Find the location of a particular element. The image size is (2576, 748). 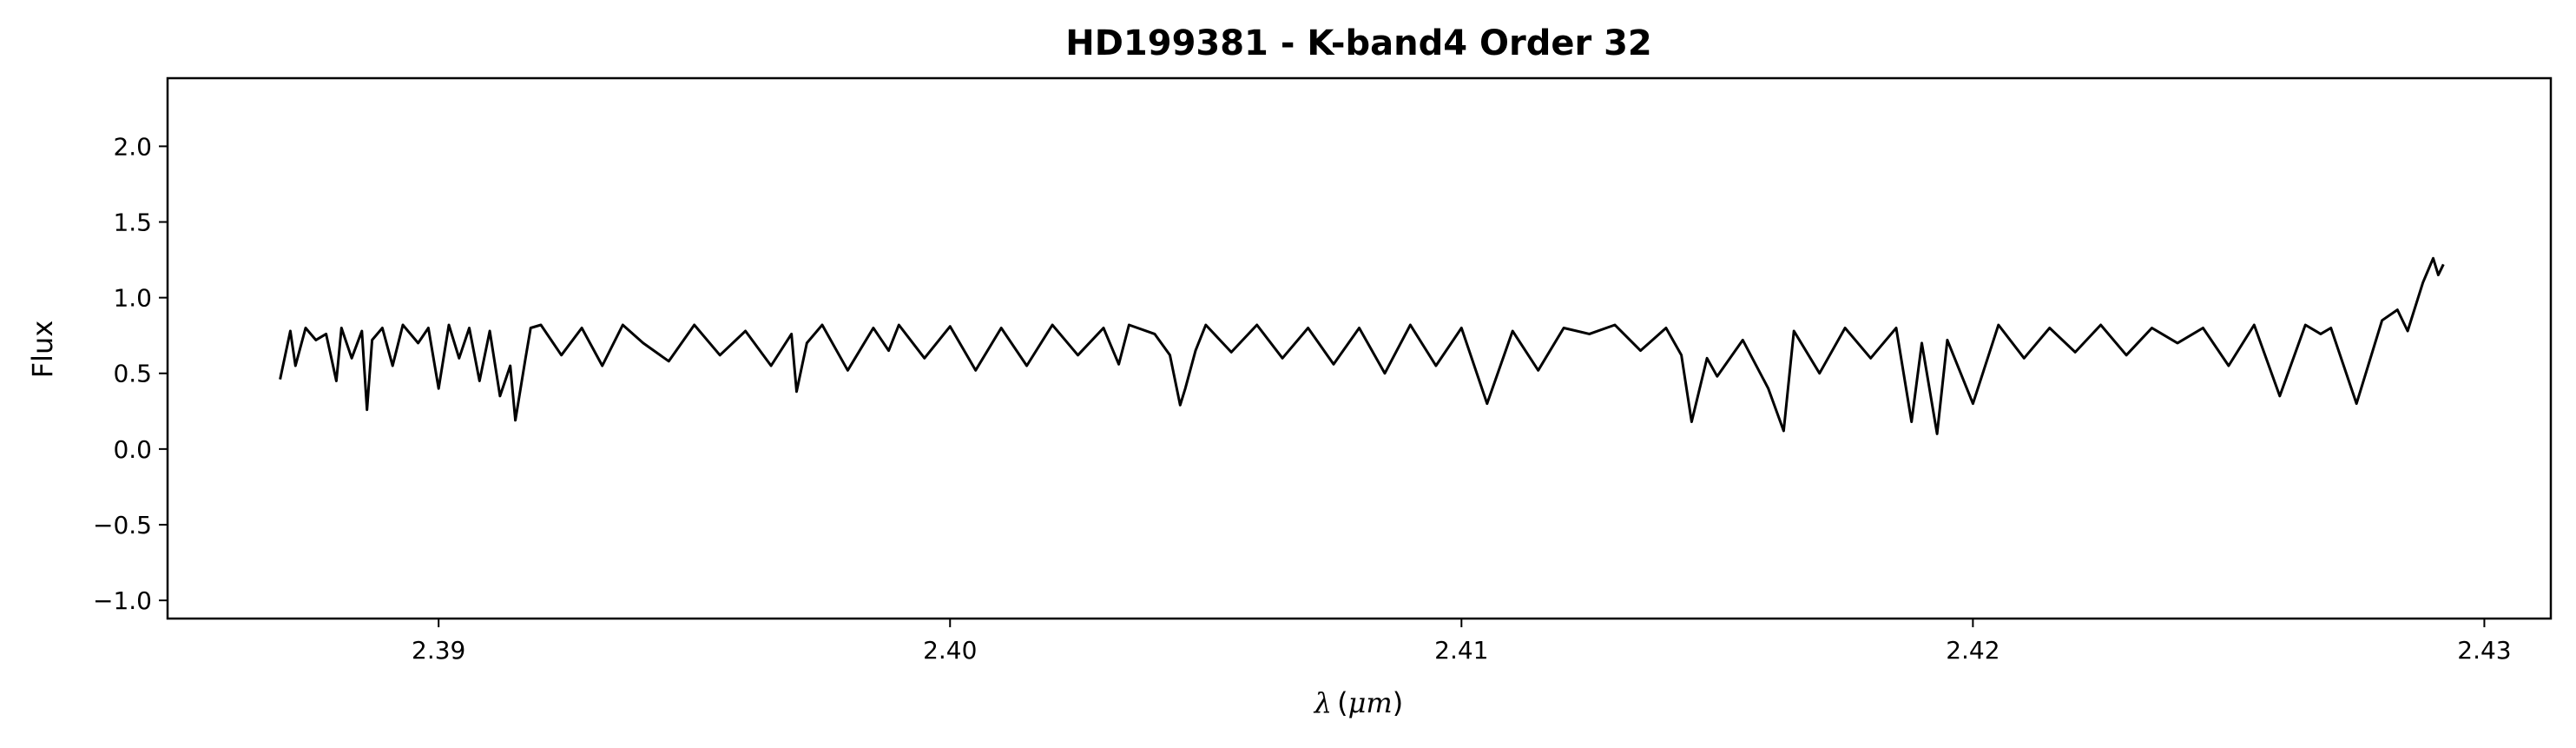

y-tick-label: 2.0 is located at coordinates (132, 146).